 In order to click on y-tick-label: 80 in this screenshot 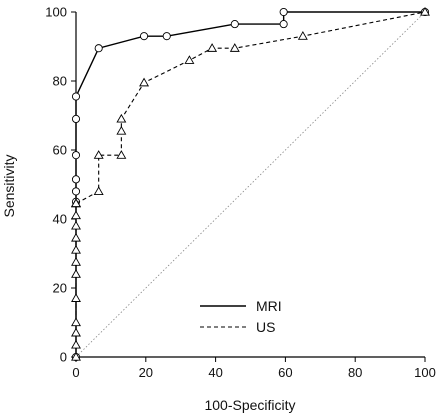, I will do `click(60, 81)`.